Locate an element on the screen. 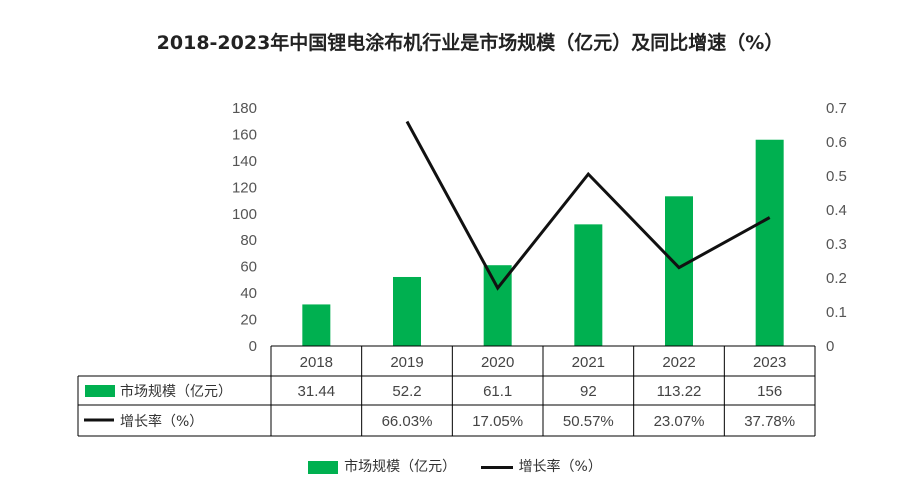 The image size is (910, 494). y-left-tick-label: 60 is located at coordinates (248, 267).